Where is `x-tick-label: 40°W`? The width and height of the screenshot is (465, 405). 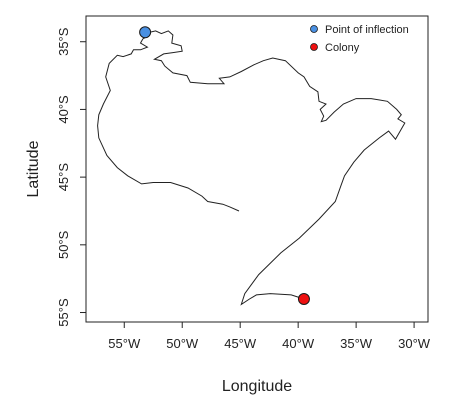
x-tick-label: 40°W is located at coordinates (298, 343).